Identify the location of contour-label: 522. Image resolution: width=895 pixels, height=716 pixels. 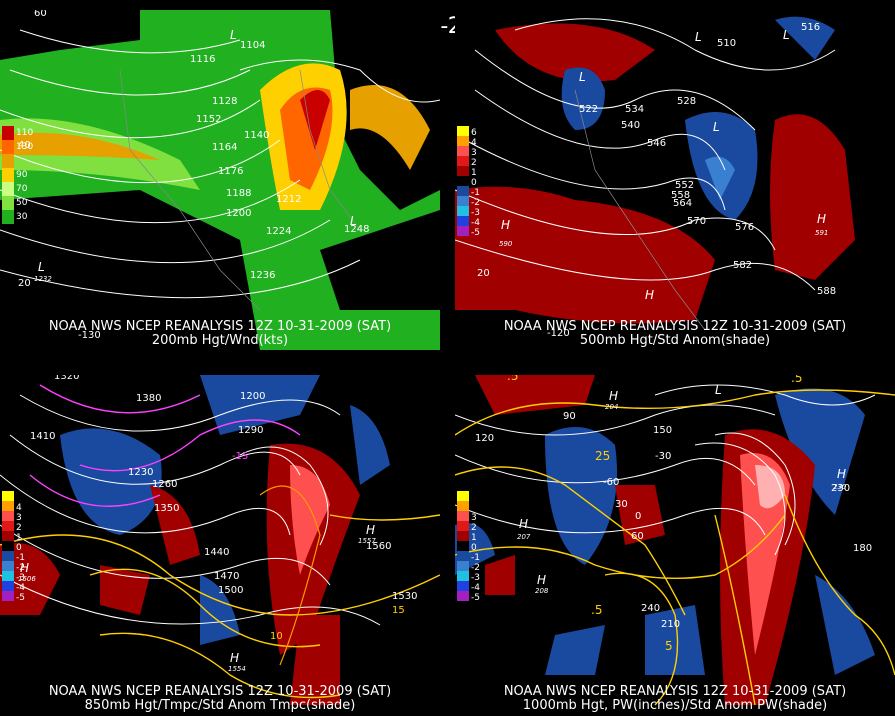
(589, 109).